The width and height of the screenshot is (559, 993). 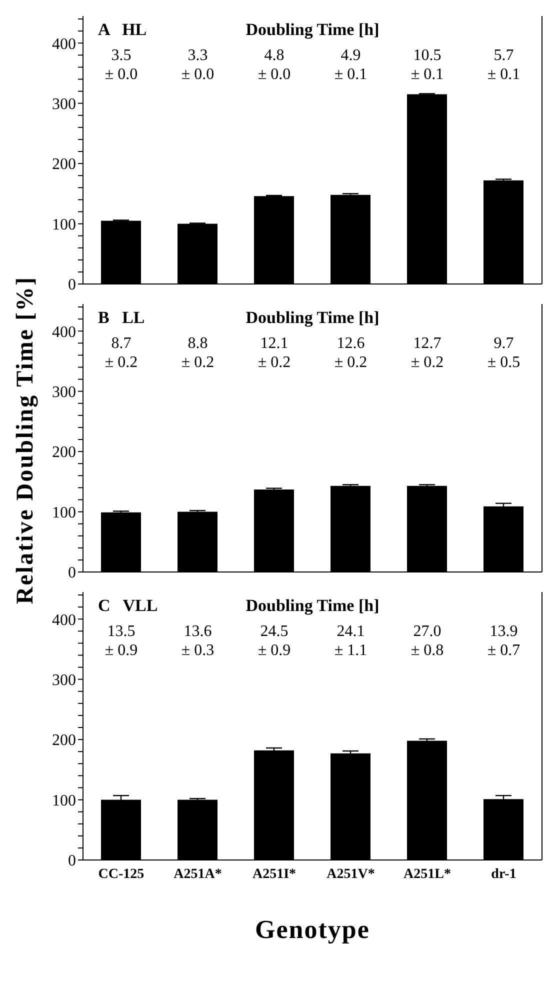 I want to click on annotation: 24.5 ± 0.9, so click(x=274, y=641).